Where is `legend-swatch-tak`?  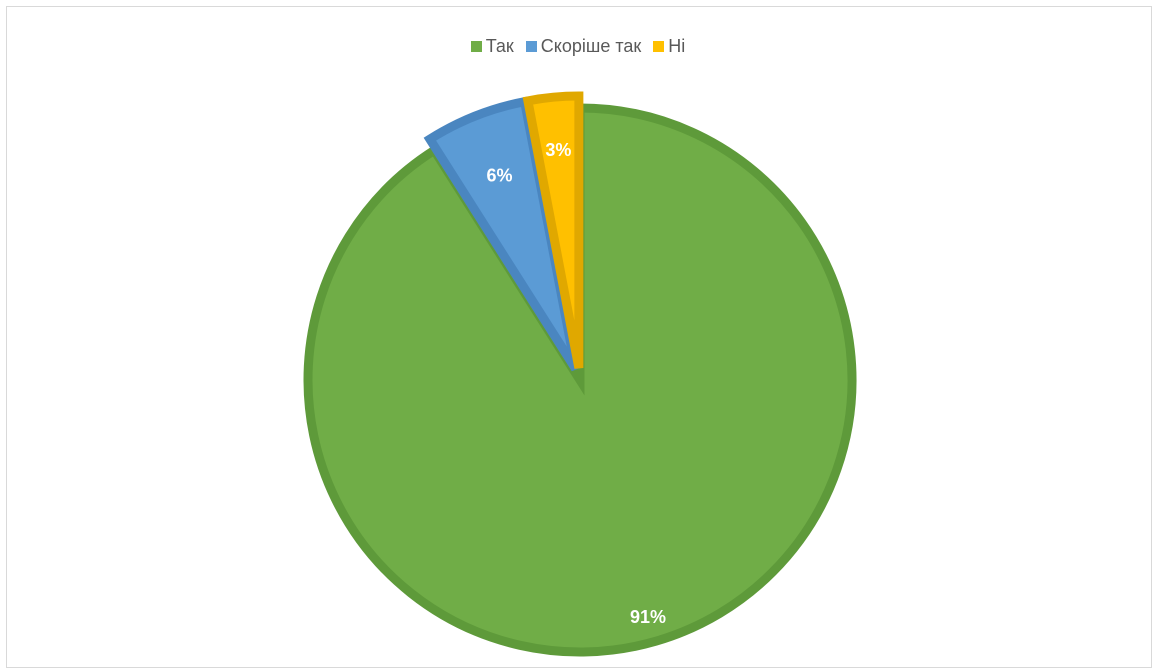
legend-swatch-tak is located at coordinates (476, 46).